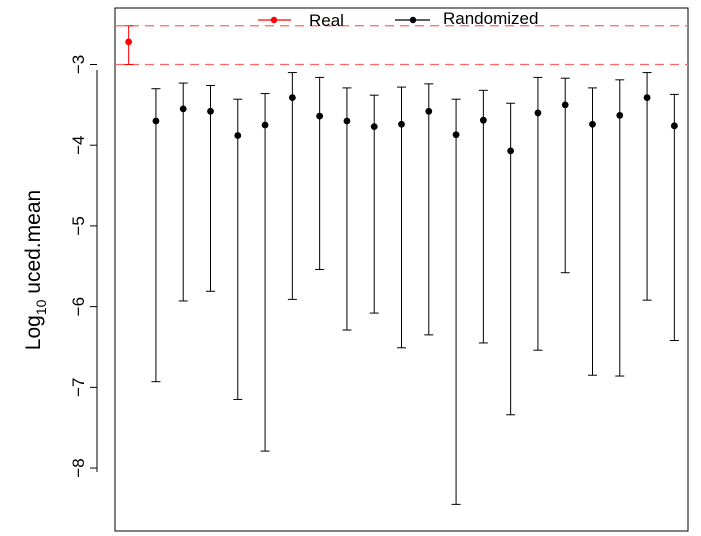  Describe the element at coordinates (78, 306) in the screenshot. I see `y-tick-label: −6` at that location.